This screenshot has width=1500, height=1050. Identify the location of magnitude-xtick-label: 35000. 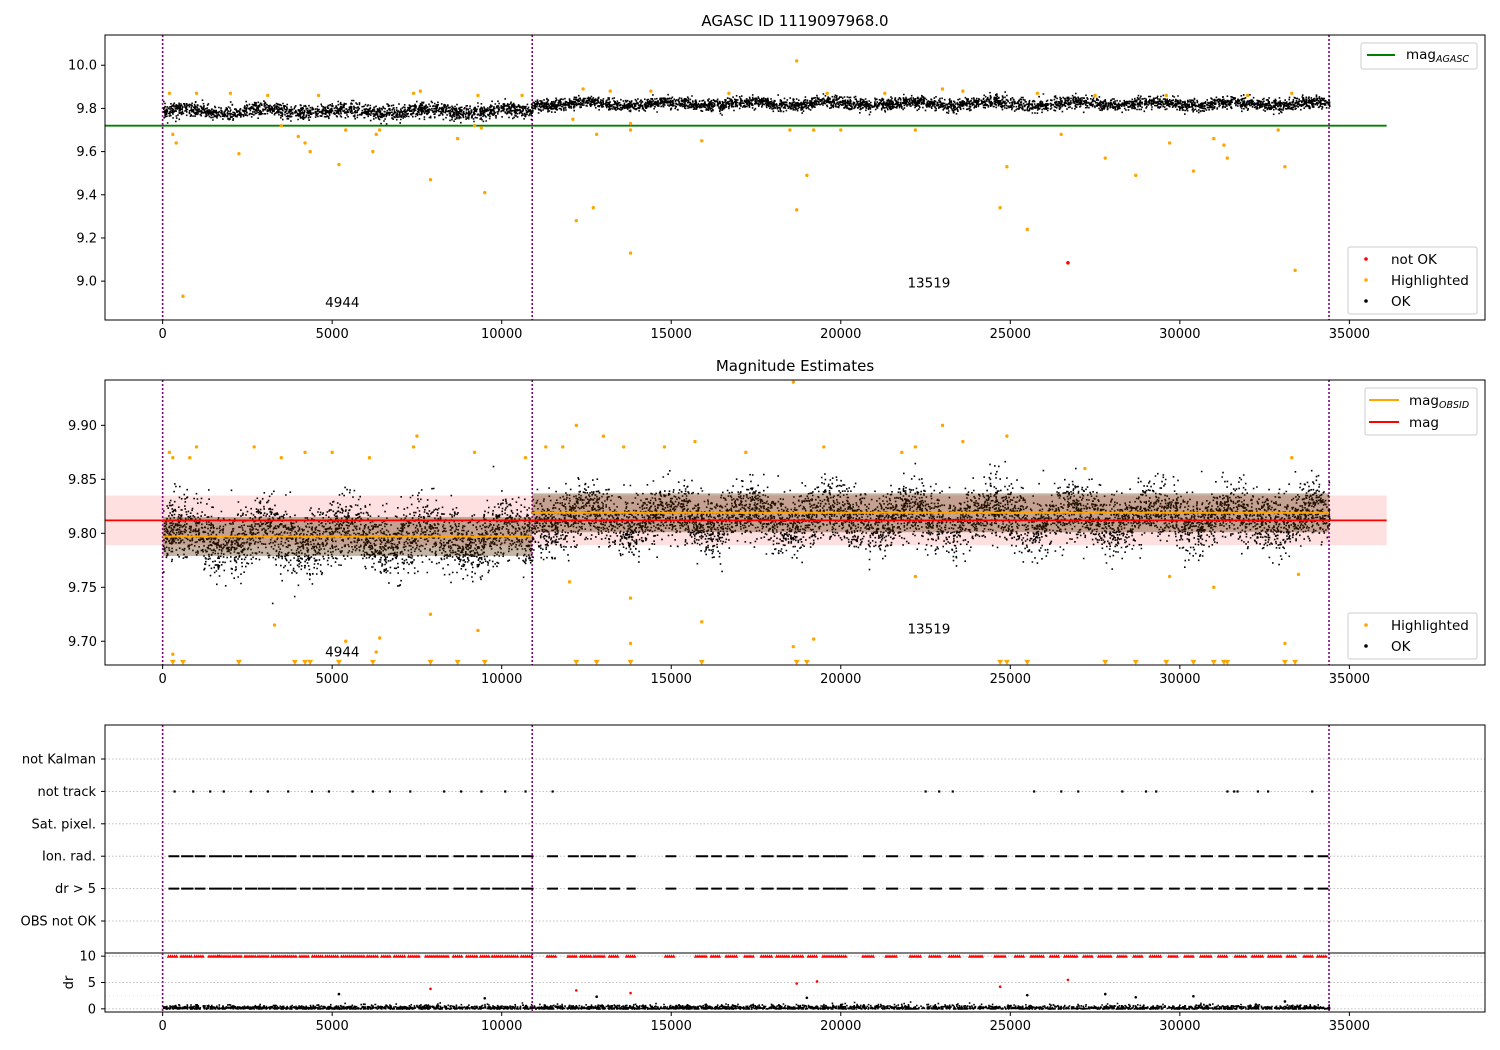
(1349, 679).